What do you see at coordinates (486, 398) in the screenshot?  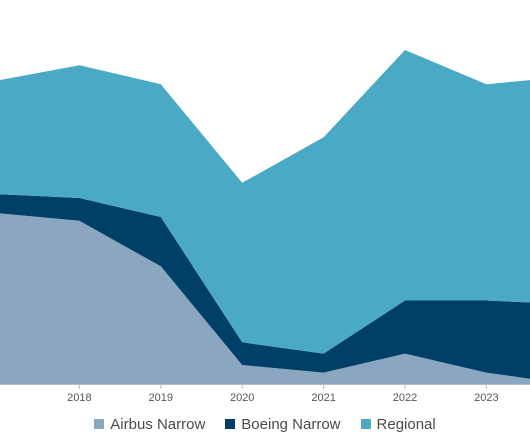 I see `x-tick-label: 2023` at bounding box center [486, 398].